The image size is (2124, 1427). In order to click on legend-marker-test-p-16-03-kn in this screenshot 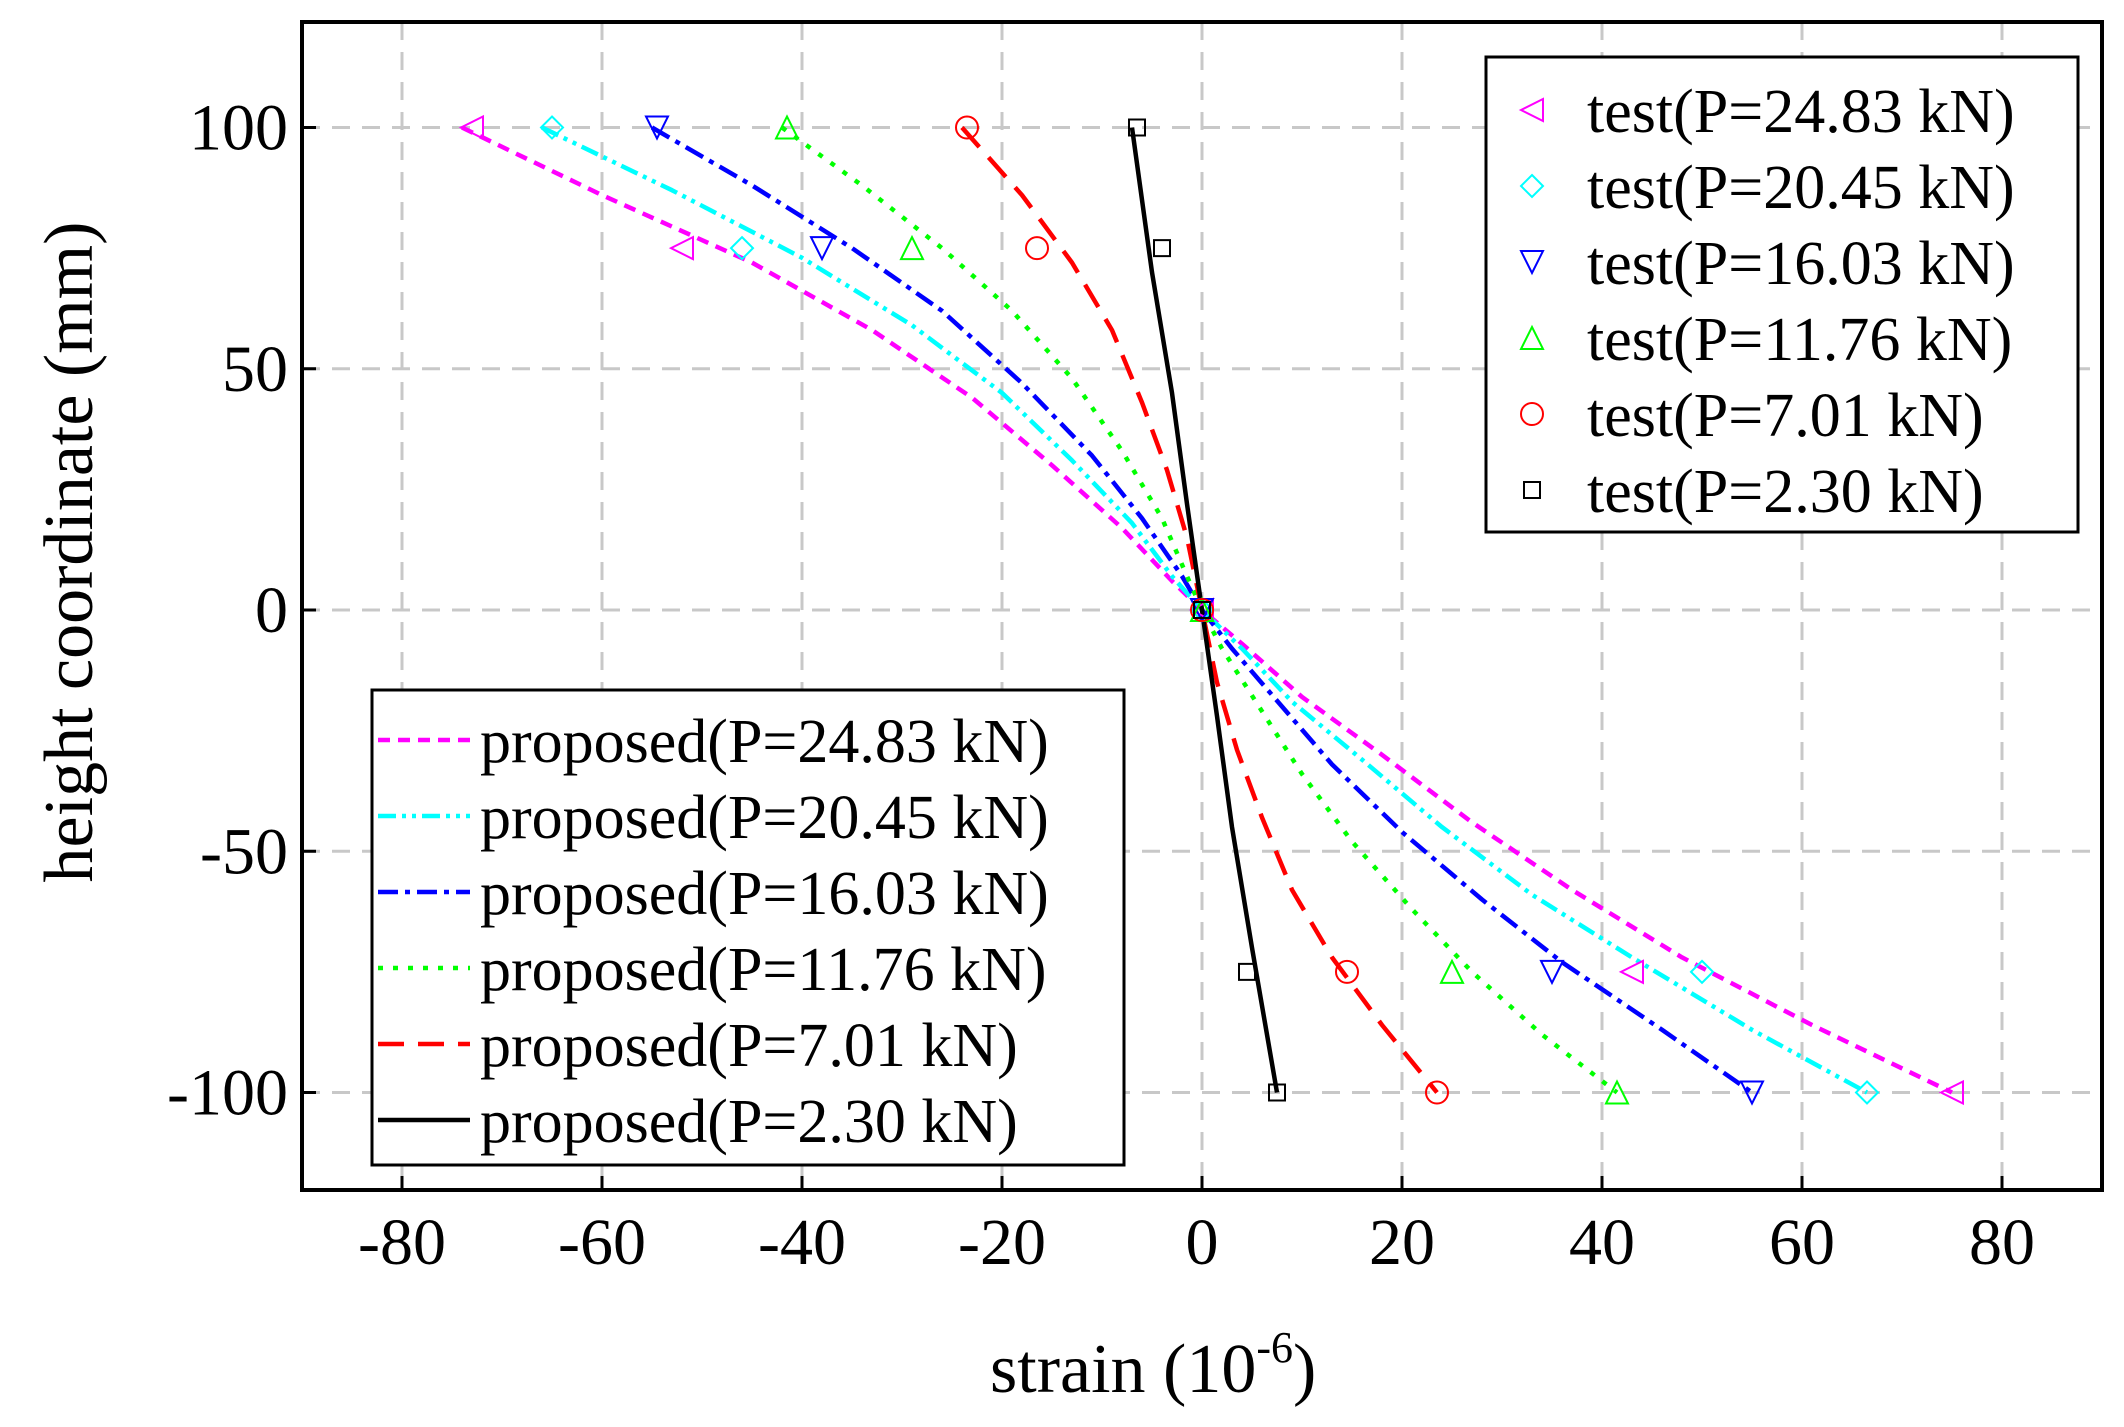, I will do `click(1532, 263)`.